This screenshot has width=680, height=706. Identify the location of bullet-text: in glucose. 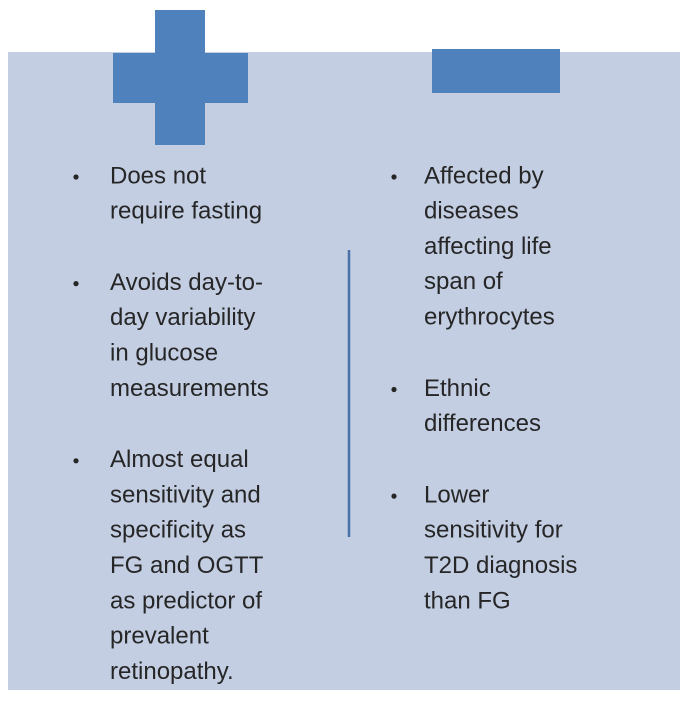
(164, 353).